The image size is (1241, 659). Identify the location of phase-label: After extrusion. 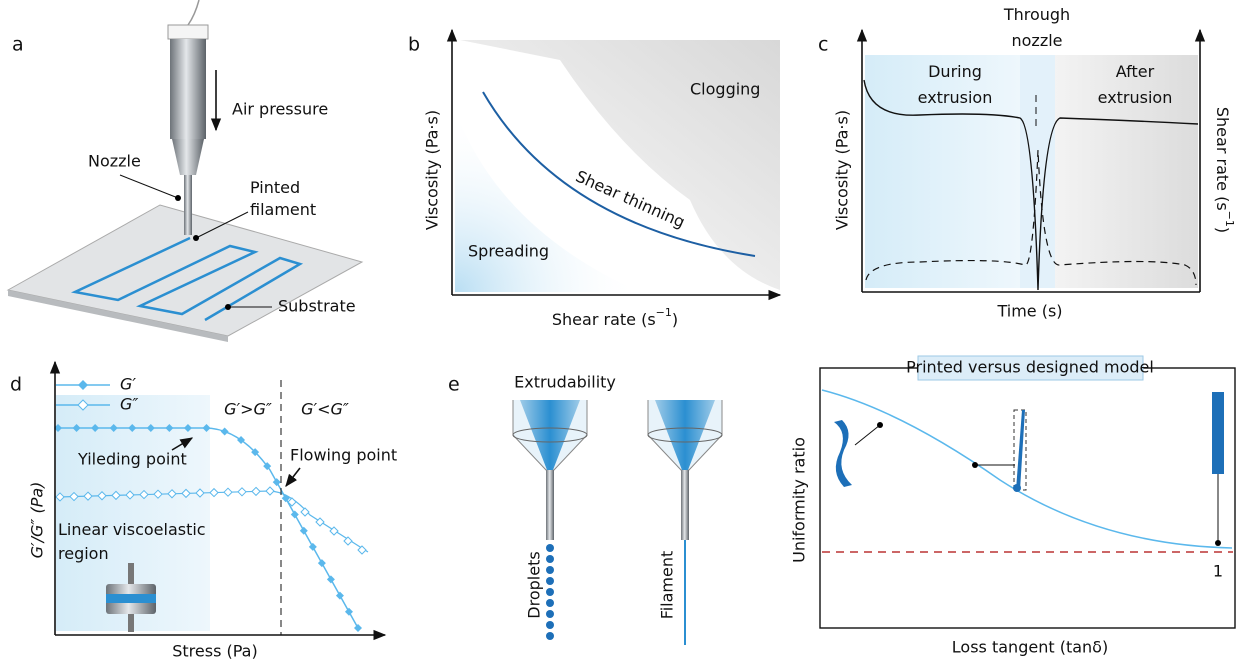
(1135, 84).